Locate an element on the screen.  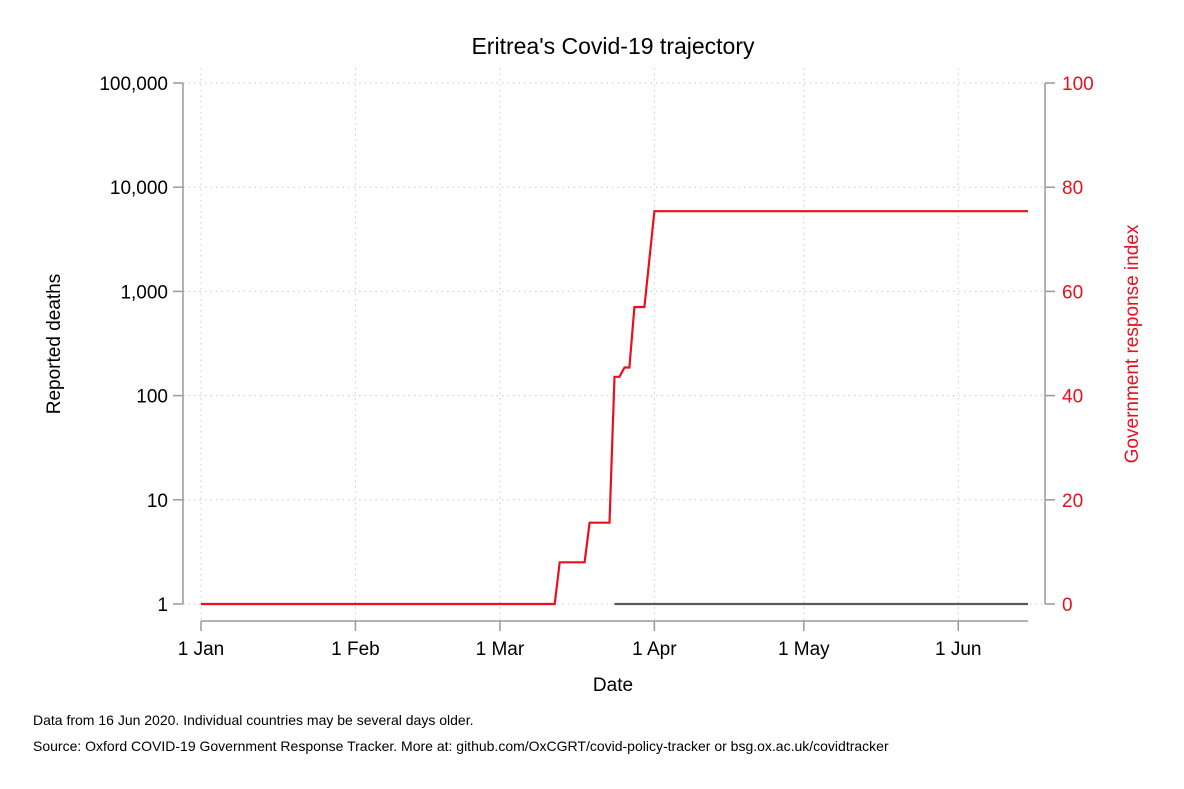
x-tick-label: 1 May is located at coordinates (804, 649).